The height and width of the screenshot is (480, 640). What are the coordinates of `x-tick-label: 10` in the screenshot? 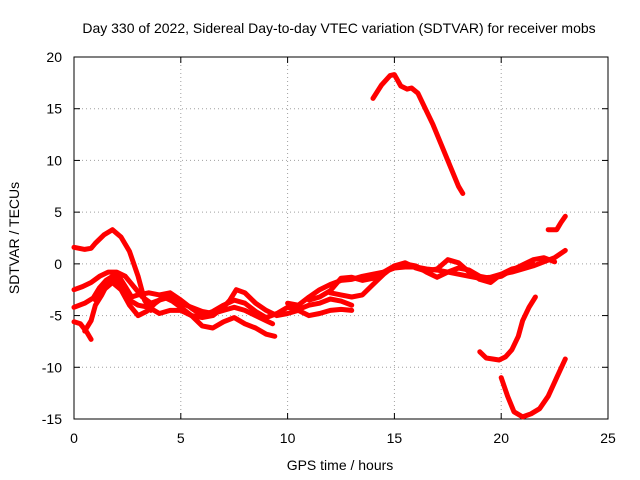 It's located at (288, 438).